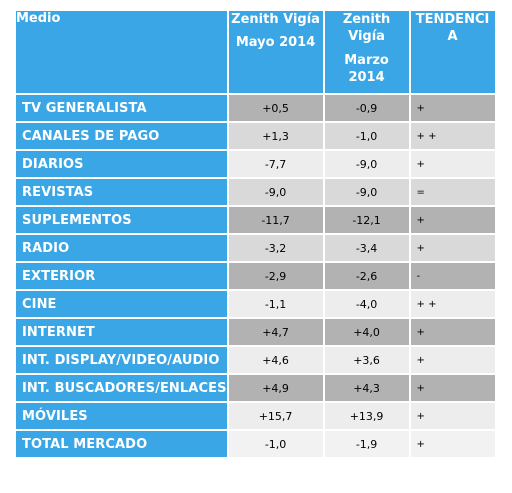 This screenshot has width=512, height=493. Describe the element at coordinates (275, 42) in the screenshot. I see `header-mayo-line2: Mayo 2014` at that location.